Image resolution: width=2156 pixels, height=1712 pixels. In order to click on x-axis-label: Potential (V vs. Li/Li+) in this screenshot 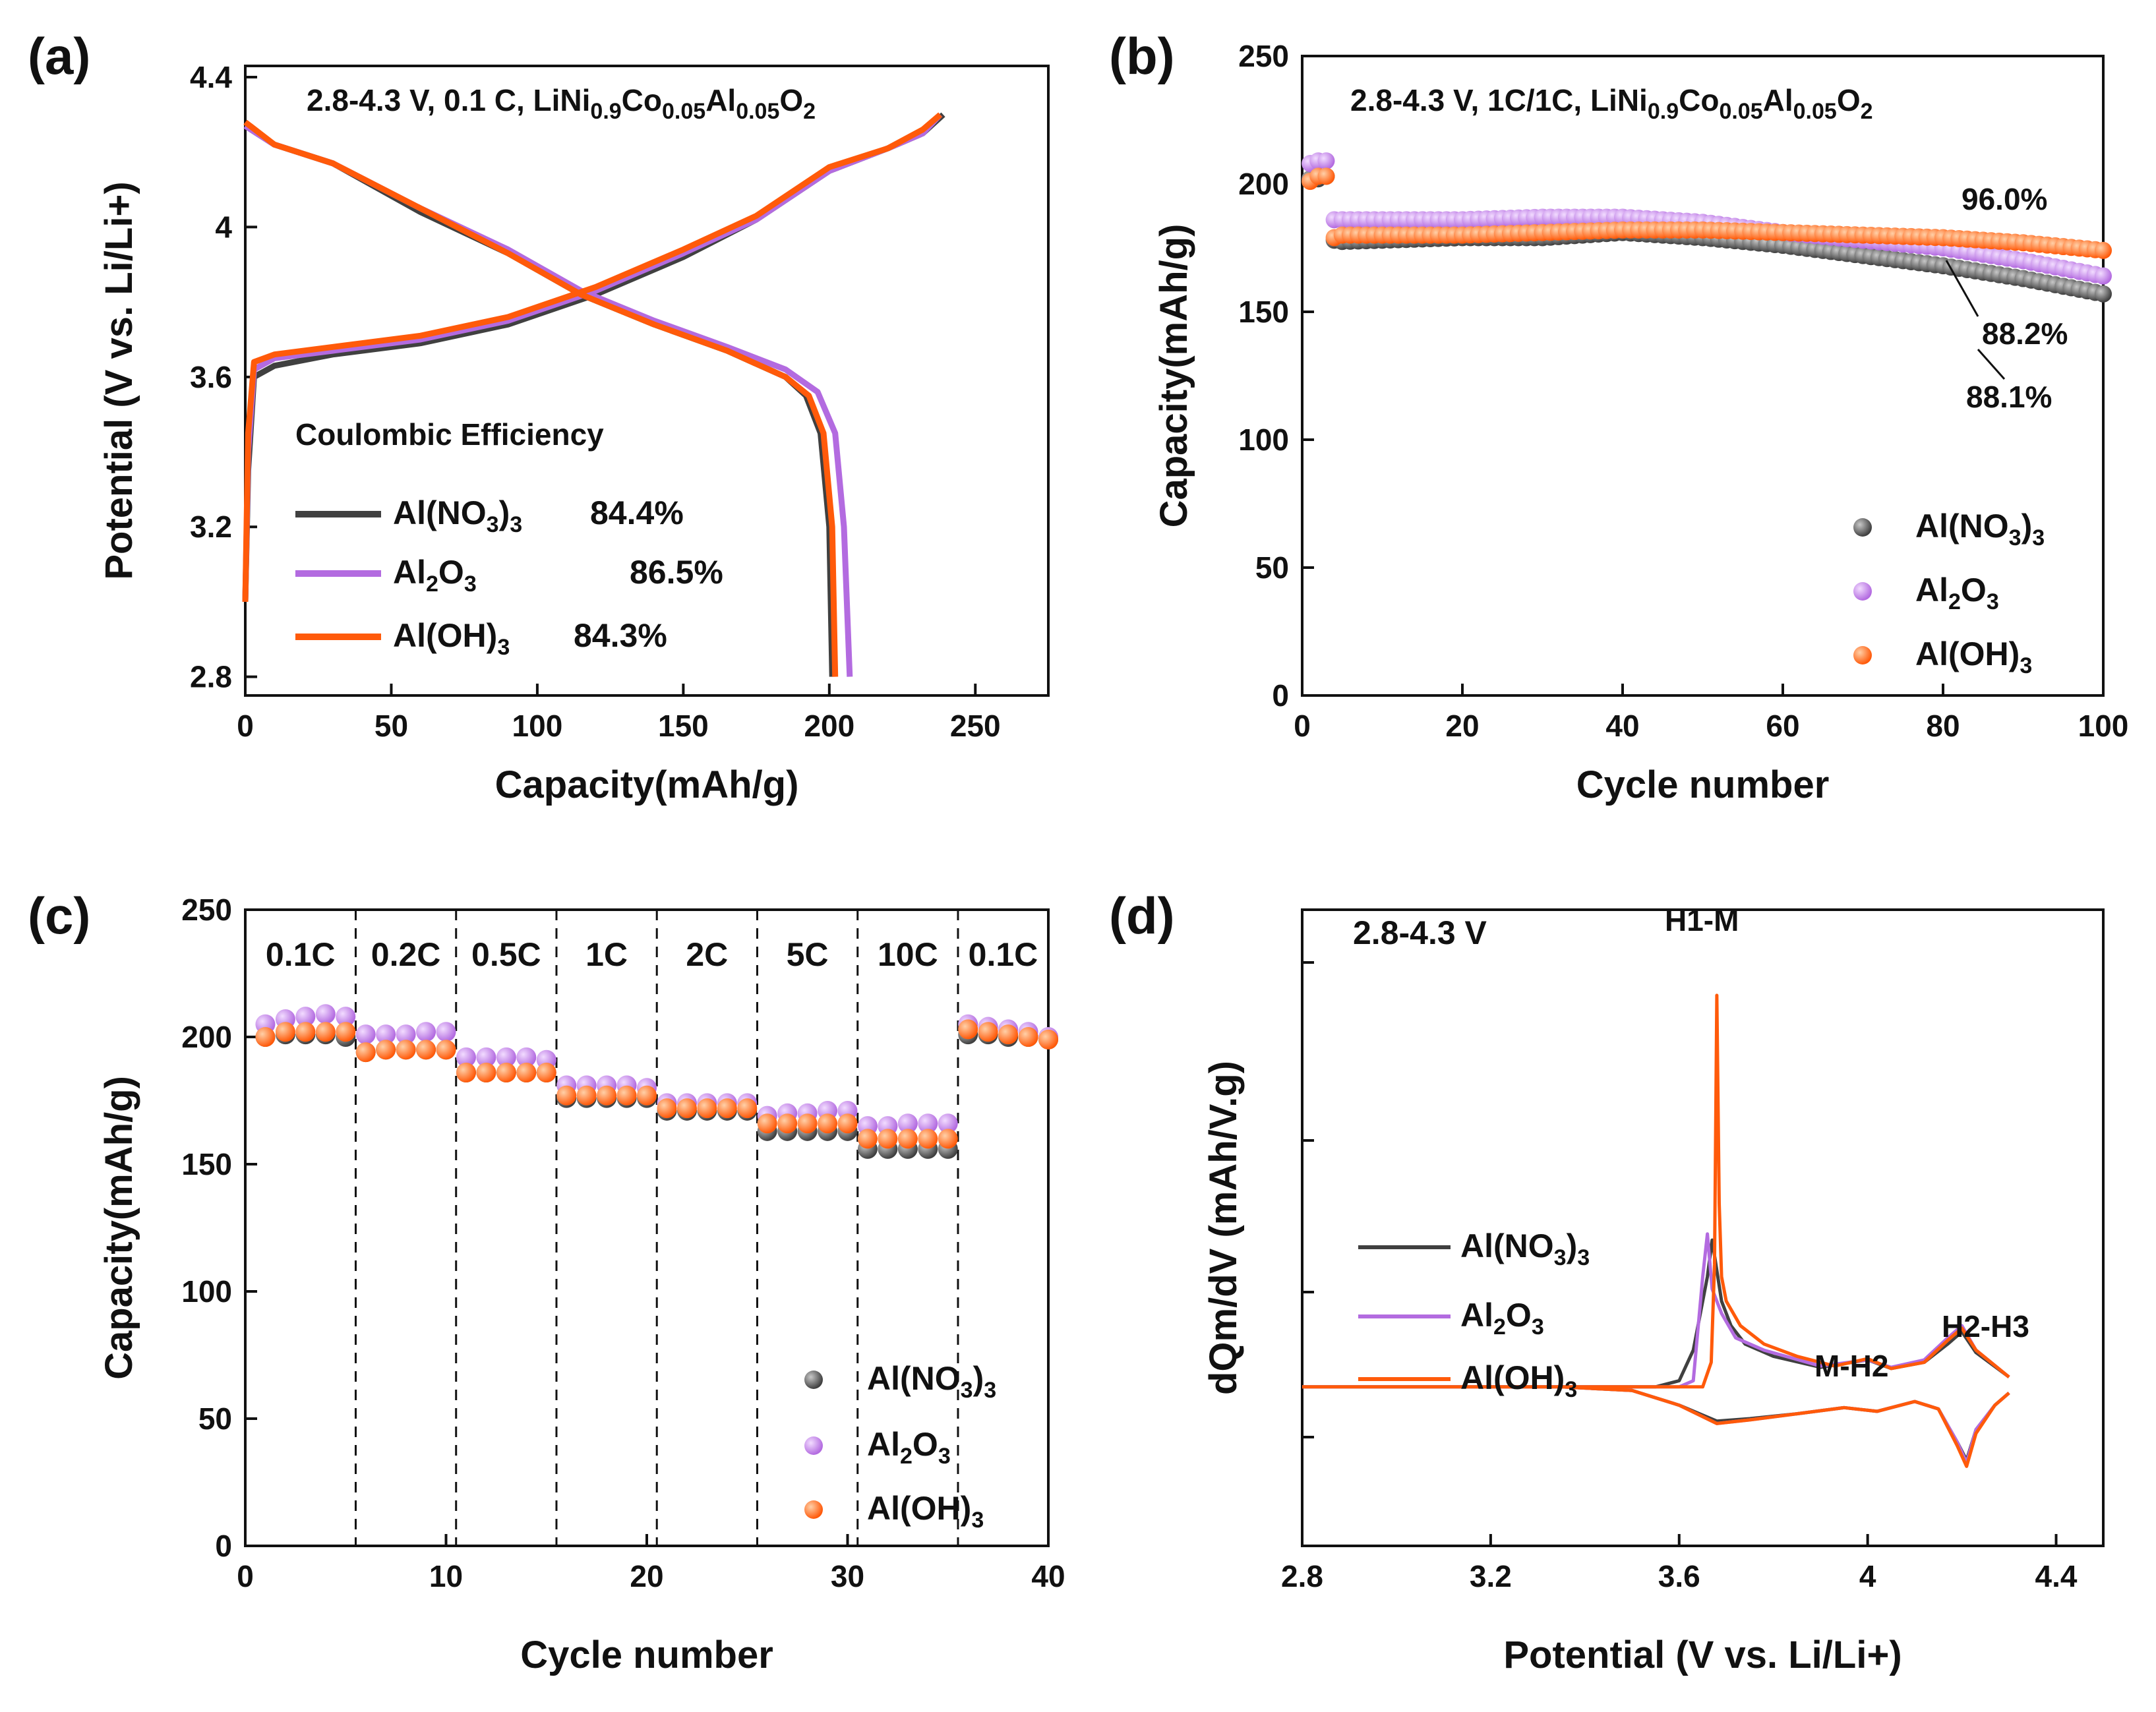, I will do `click(1702, 1655)`.